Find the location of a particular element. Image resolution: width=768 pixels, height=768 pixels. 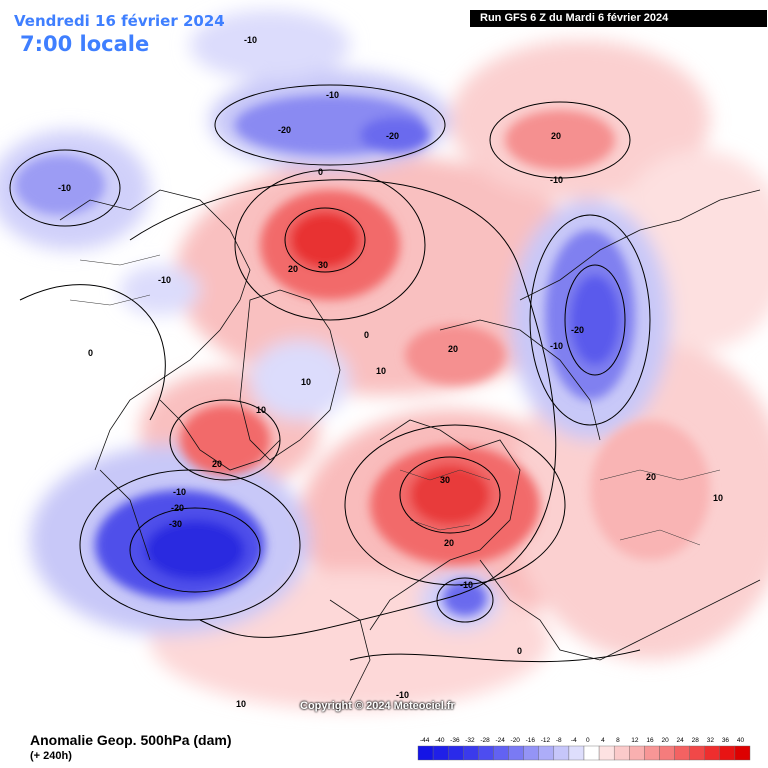

copyright: Copyright © 2024 Meteociel.fr is located at coordinates (377, 706).